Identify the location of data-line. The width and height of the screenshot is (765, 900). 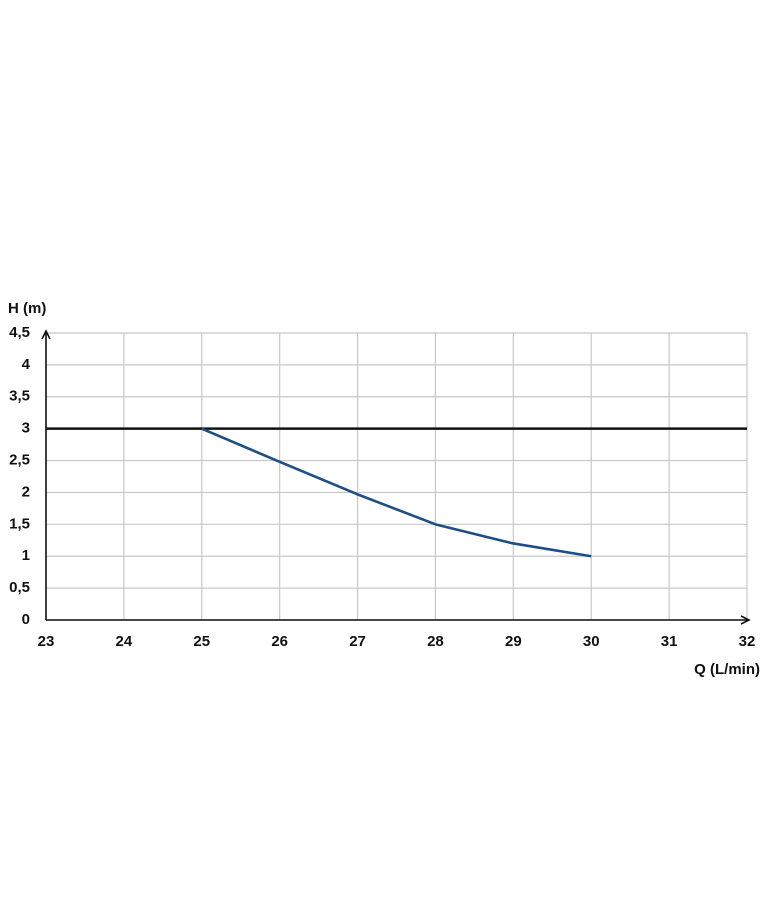
(396, 492).